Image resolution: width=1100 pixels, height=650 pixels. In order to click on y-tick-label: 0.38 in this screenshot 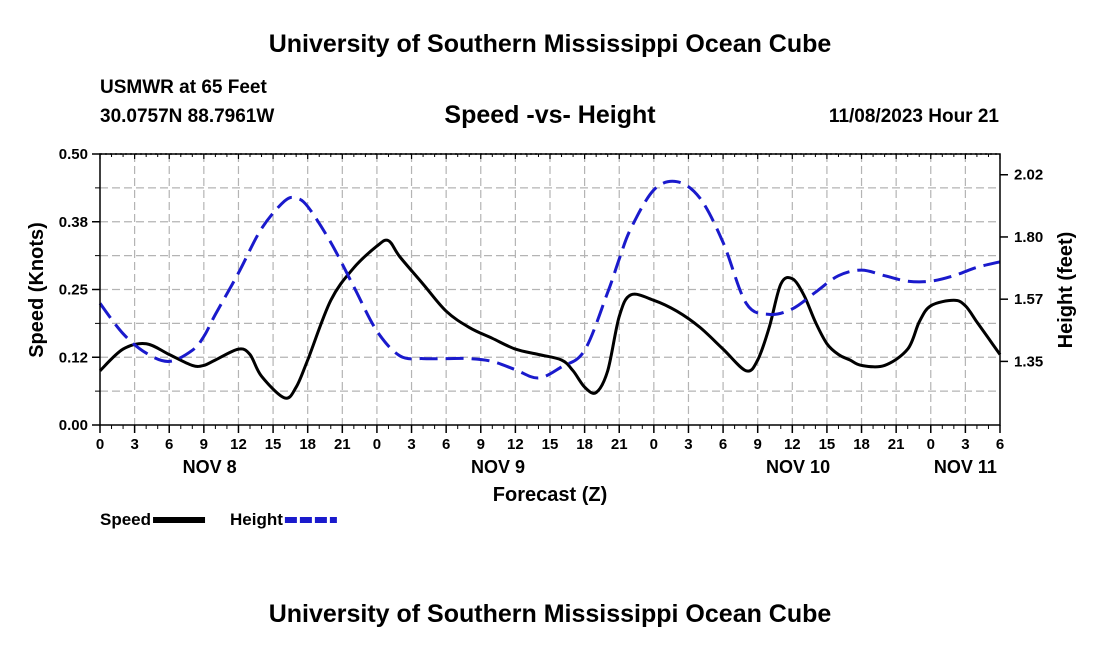, I will do `click(73, 222)`.